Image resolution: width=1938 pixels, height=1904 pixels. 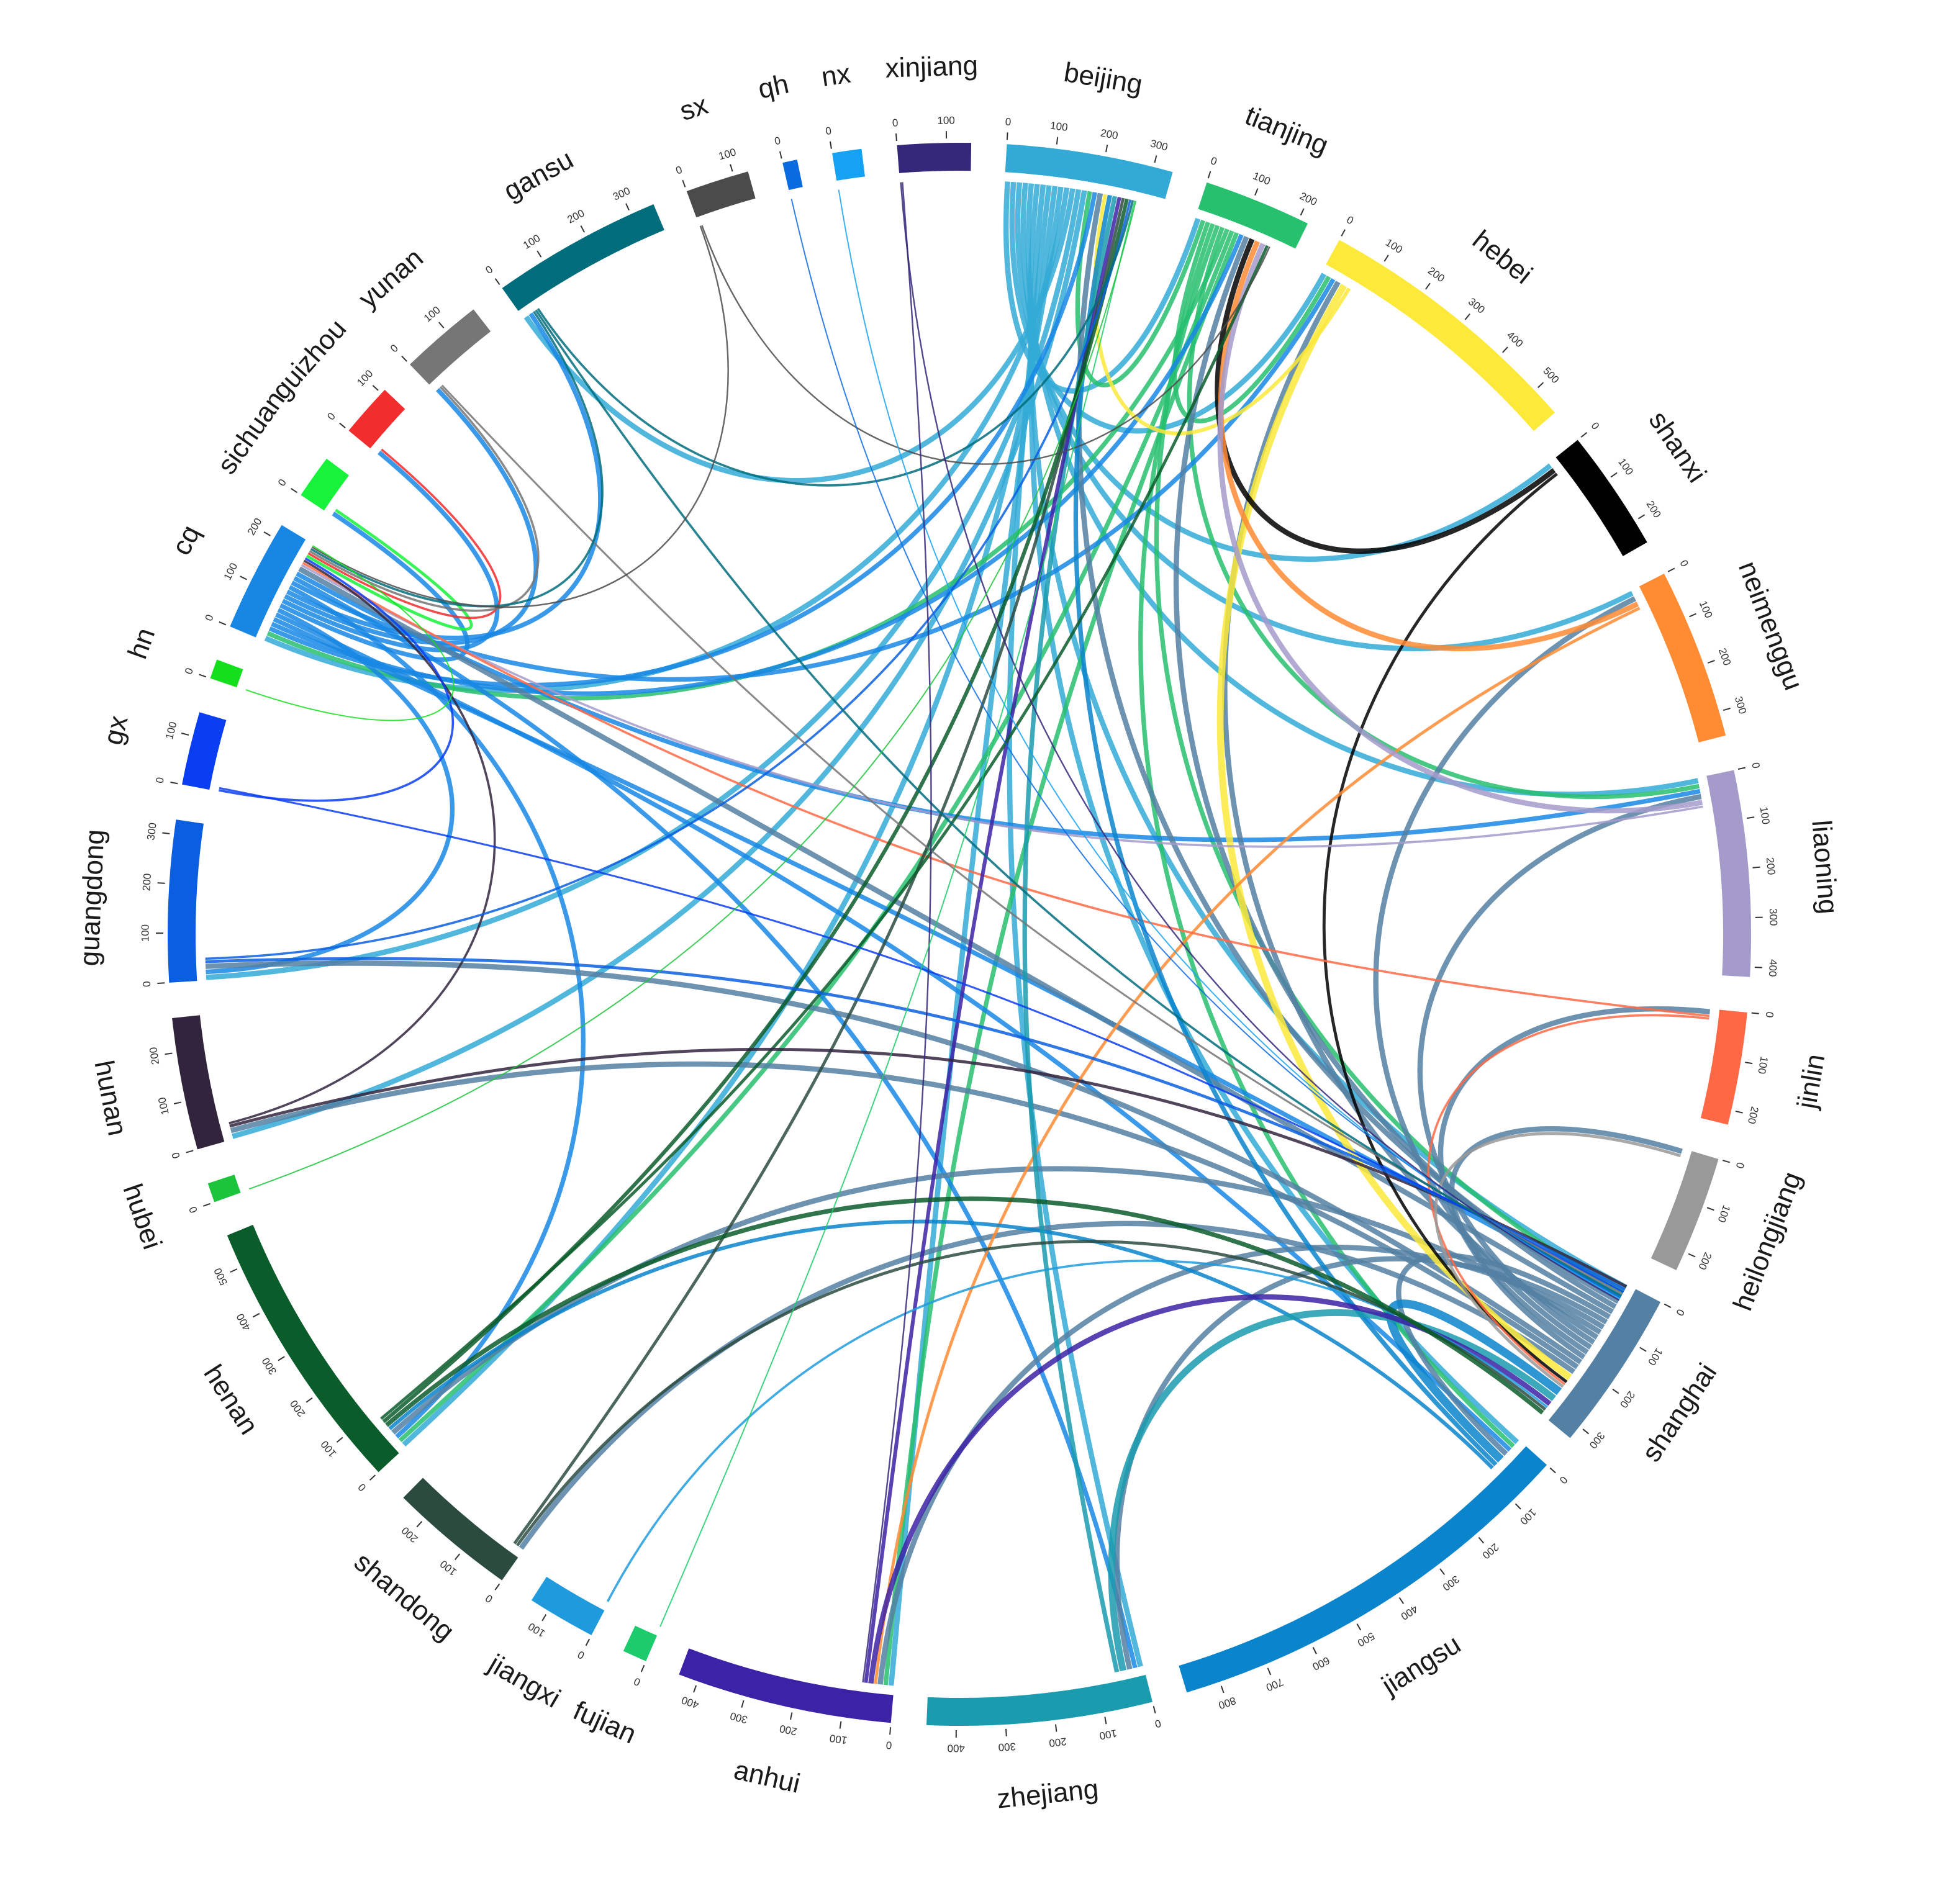 What do you see at coordinates (313, 1348) in the screenshot?
I see `arc-henan` at bounding box center [313, 1348].